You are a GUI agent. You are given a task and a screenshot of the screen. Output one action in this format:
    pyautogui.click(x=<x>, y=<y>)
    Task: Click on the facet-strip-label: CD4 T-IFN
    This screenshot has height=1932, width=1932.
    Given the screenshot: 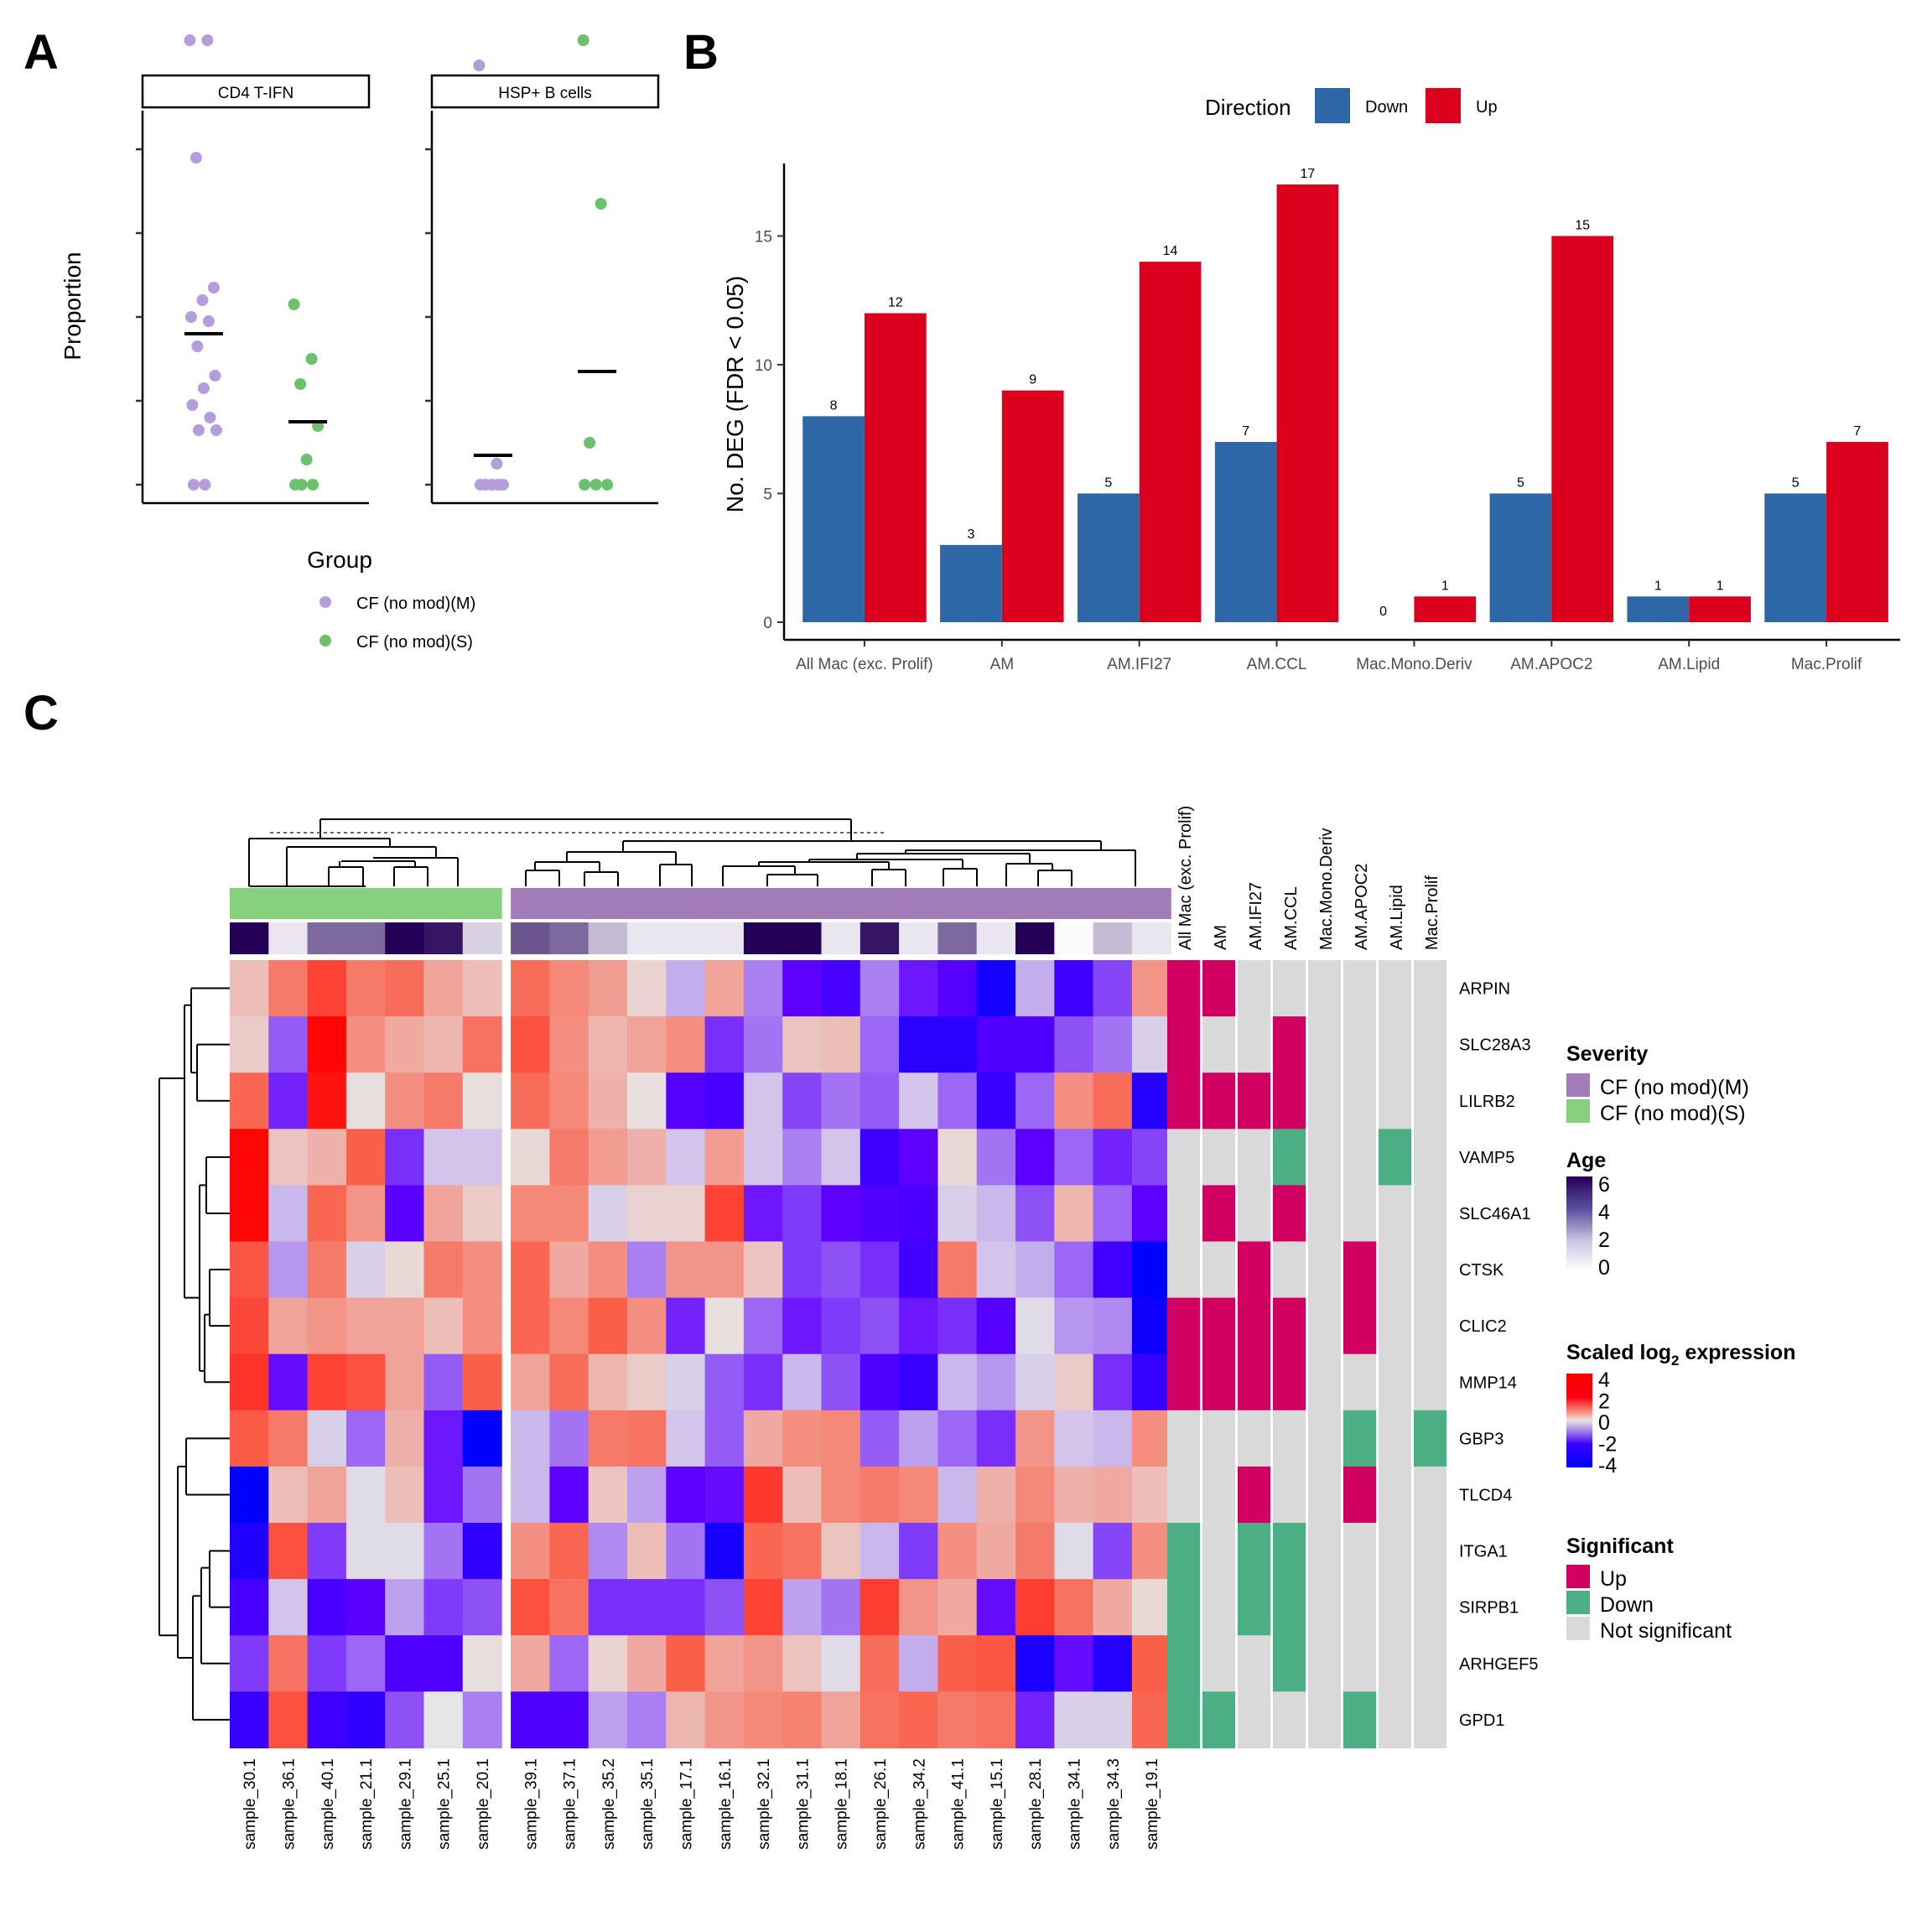 What is the action you would take?
    pyautogui.click(x=255, y=93)
    